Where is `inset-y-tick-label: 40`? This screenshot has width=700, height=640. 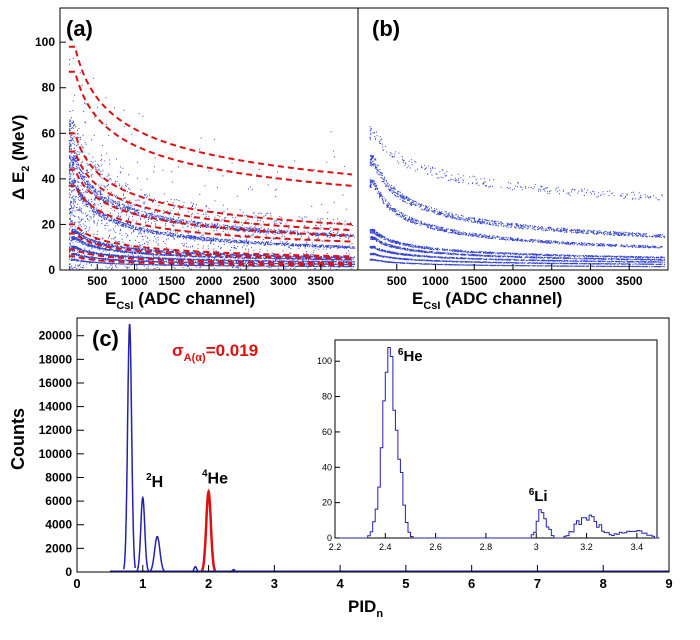
inset-y-tick-label: 40 is located at coordinates (327, 467).